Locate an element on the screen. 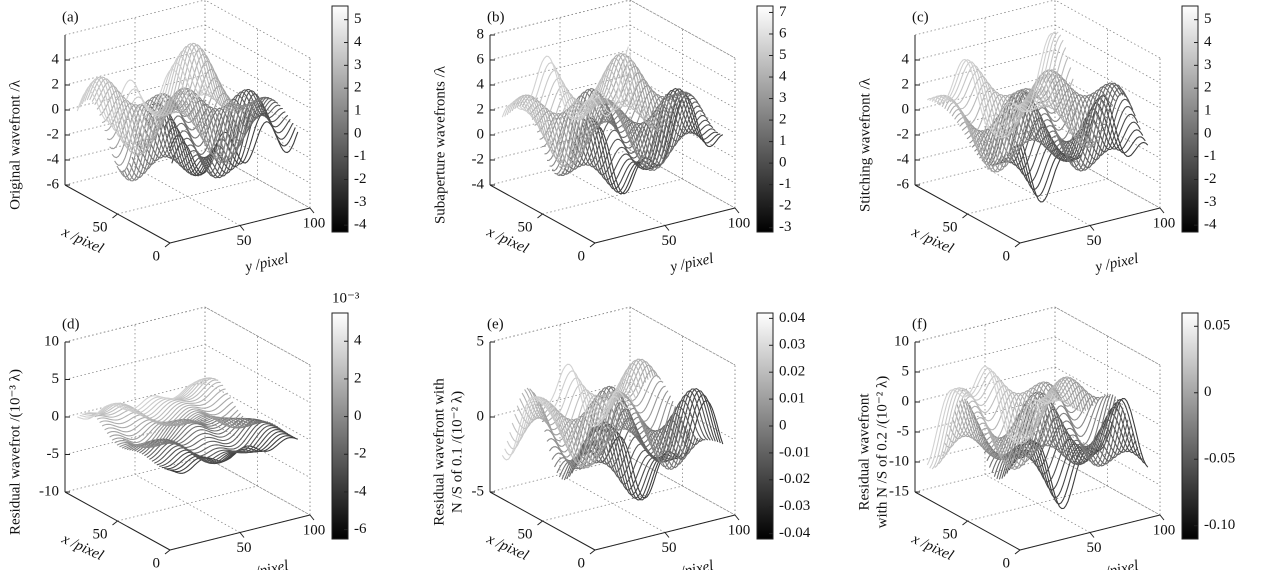 The width and height of the screenshot is (1274, 575). colorbar-exponent: 10⁻³ is located at coordinates (346, 298).